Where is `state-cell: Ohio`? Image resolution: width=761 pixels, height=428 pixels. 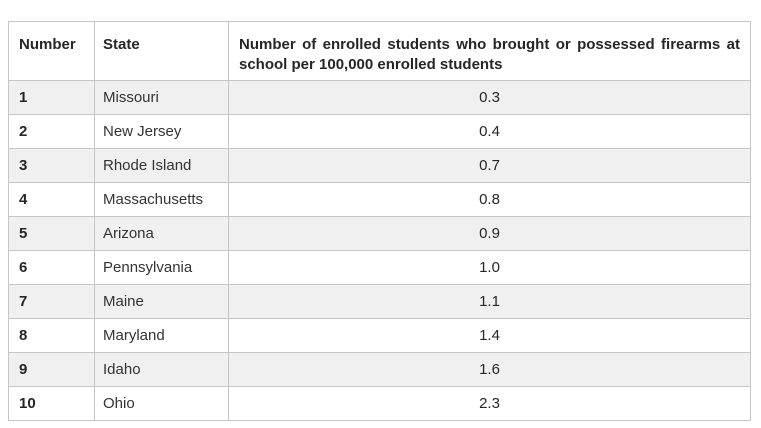
state-cell: Ohio is located at coordinates (161, 403).